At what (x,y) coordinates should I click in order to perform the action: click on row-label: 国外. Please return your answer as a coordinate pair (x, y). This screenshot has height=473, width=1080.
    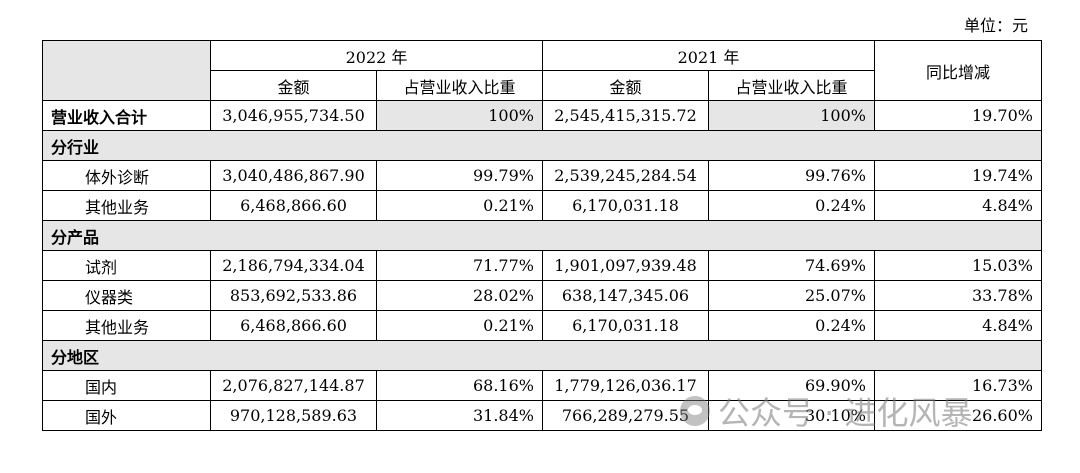
    Looking at the image, I should click on (126, 415).